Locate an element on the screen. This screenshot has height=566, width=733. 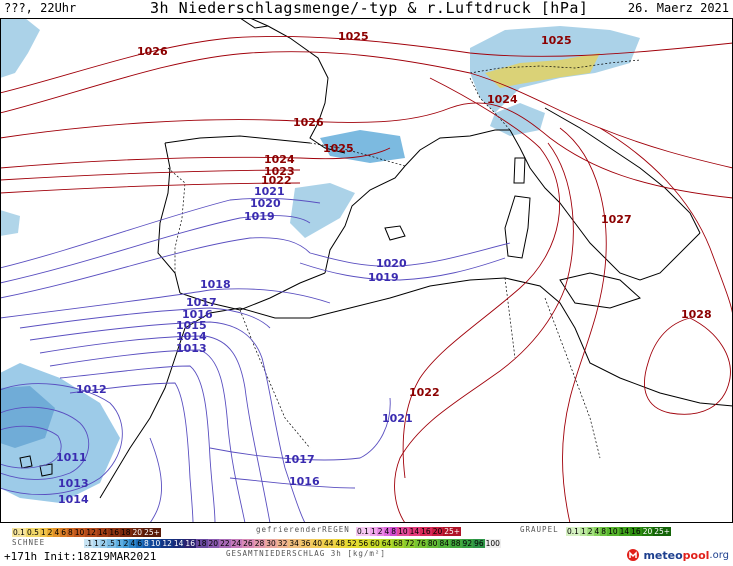
legend-freezing-rain-label: gefrierenderREGEN is located at coordinates (303, 529).